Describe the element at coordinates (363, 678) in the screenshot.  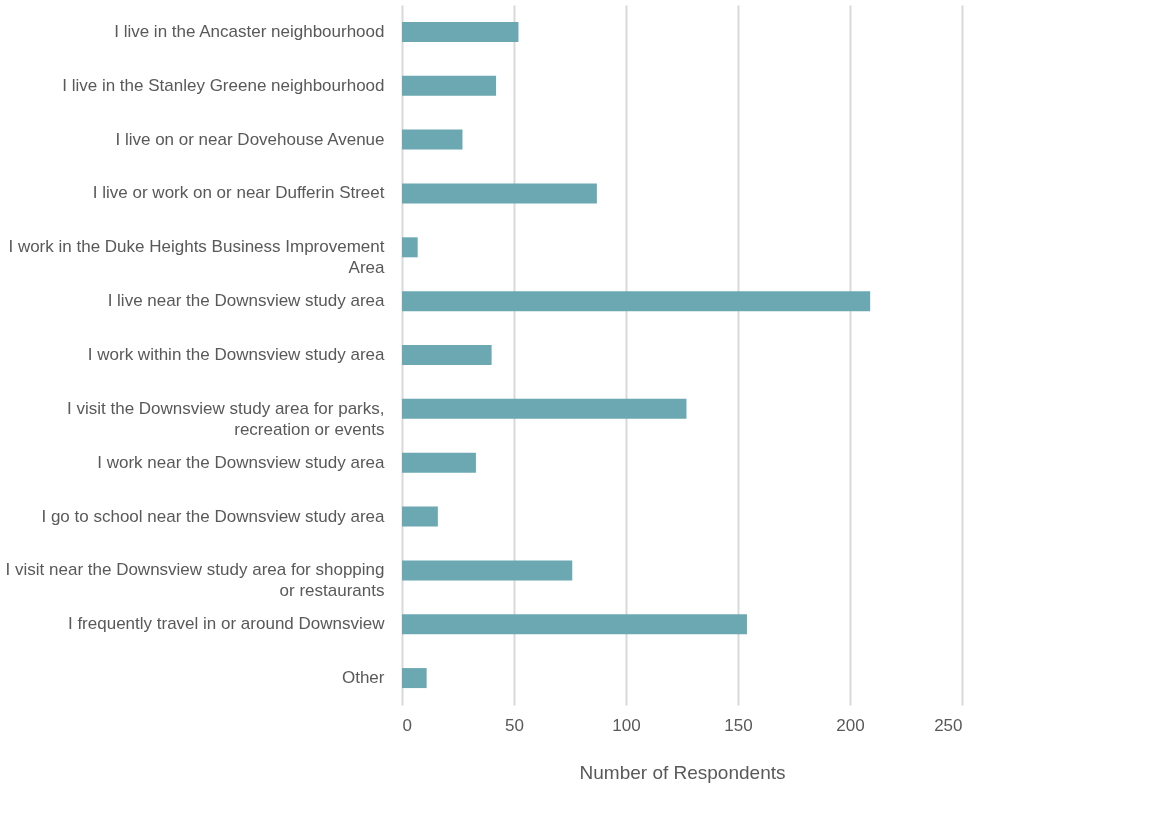
I see `y-tick-label: Other` at that location.